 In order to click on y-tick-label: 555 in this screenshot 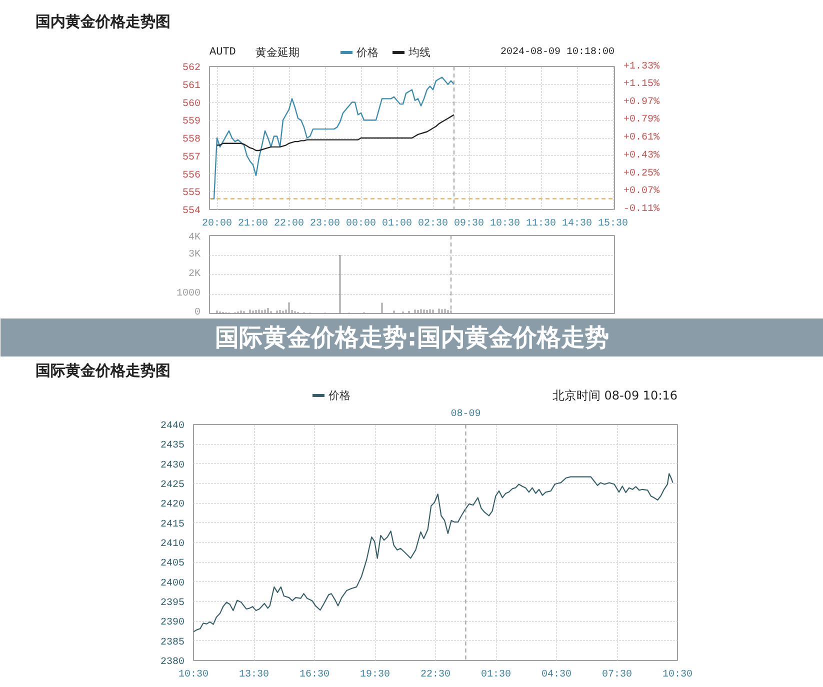, I will do `click(191, 194)`.